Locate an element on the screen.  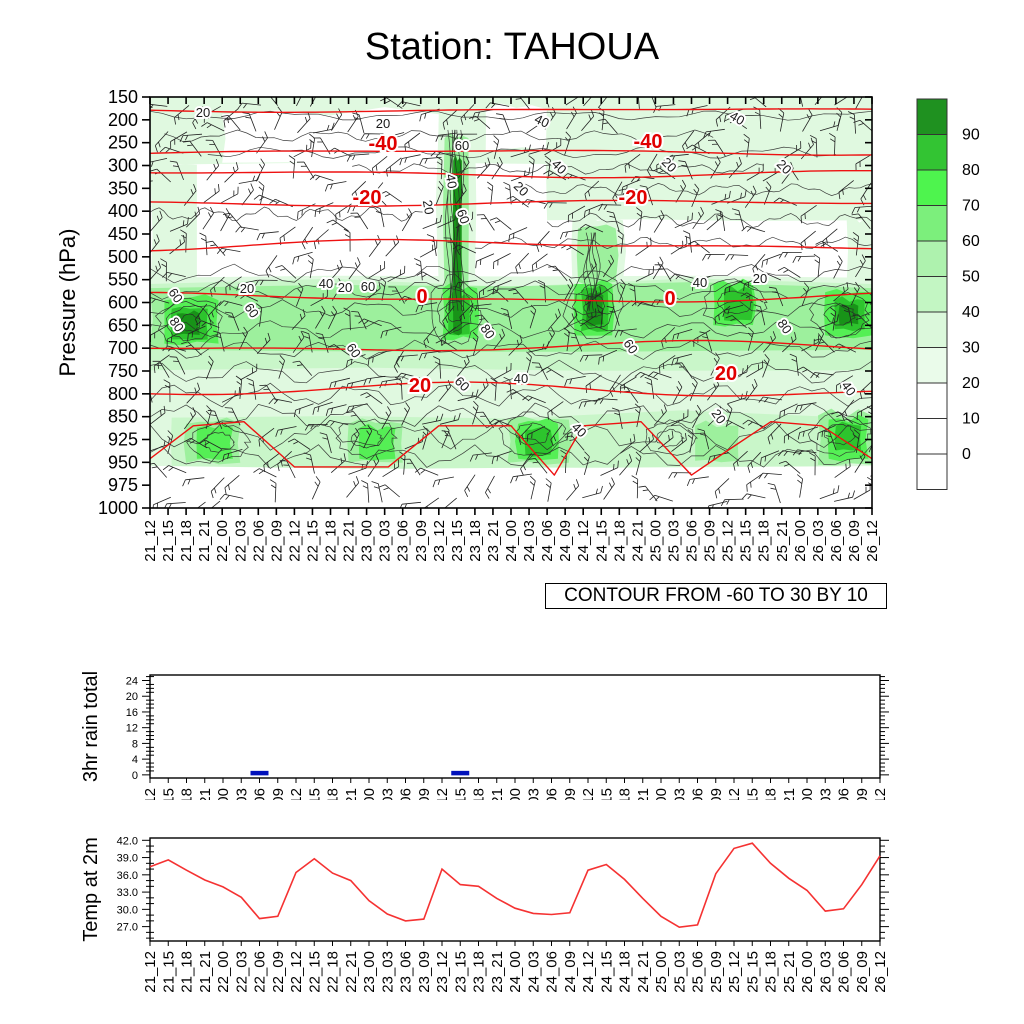
time-tick-label: 25_18 is located at coordinates (764, 541).